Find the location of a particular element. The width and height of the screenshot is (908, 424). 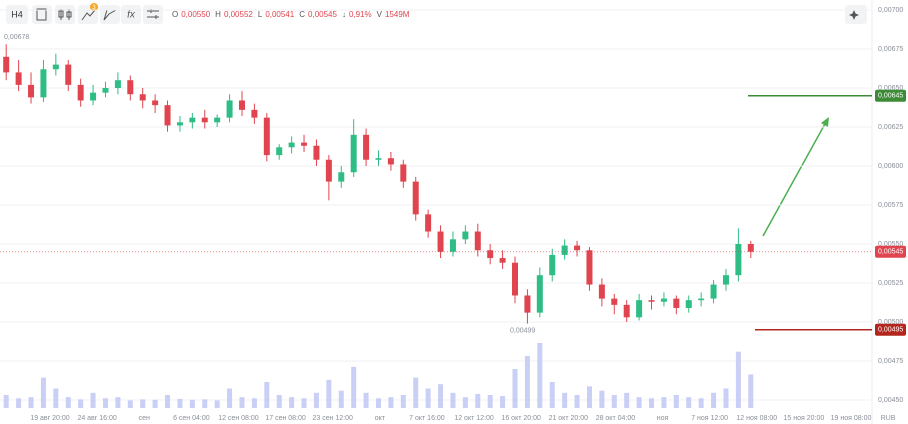

ohlc-key: O is located at coordinates (175, 14).